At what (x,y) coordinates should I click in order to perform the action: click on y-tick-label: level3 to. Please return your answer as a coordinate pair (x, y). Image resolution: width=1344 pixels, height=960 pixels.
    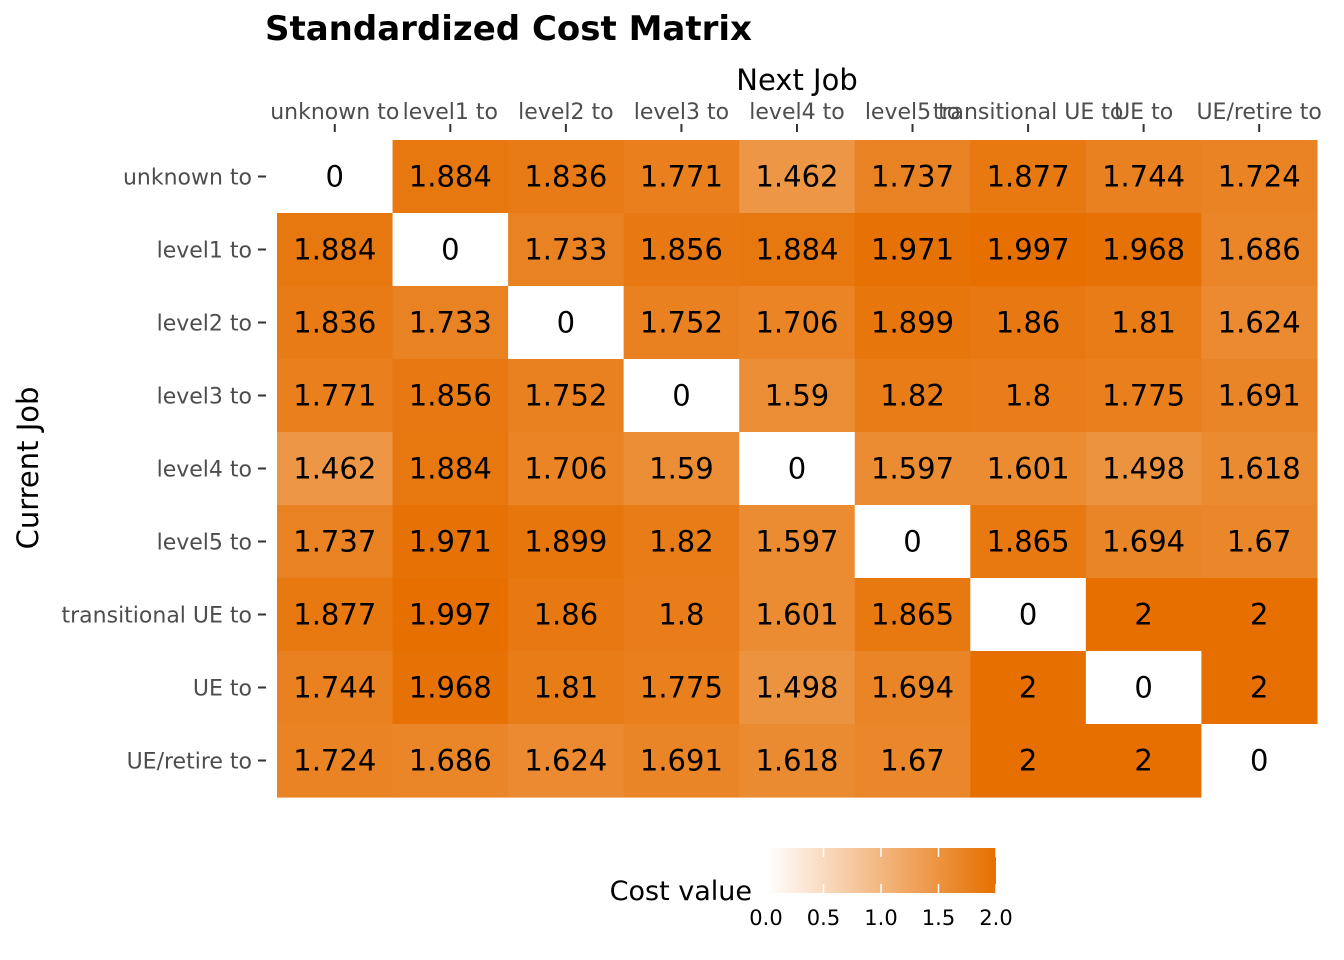
    Looking at the image, I should click on (204, 397).